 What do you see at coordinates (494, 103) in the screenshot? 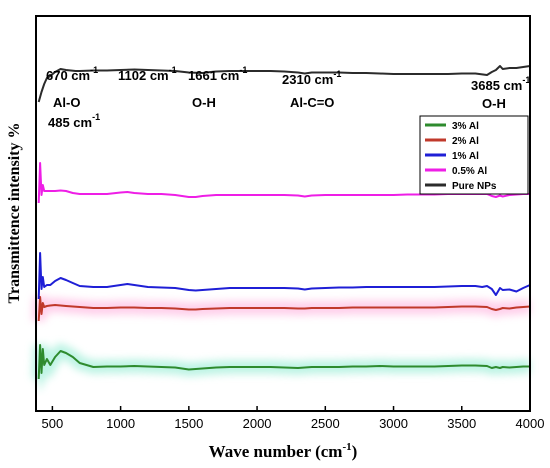
I see `annotation-o-h-2: O-H` at bounding box center [494, 103].